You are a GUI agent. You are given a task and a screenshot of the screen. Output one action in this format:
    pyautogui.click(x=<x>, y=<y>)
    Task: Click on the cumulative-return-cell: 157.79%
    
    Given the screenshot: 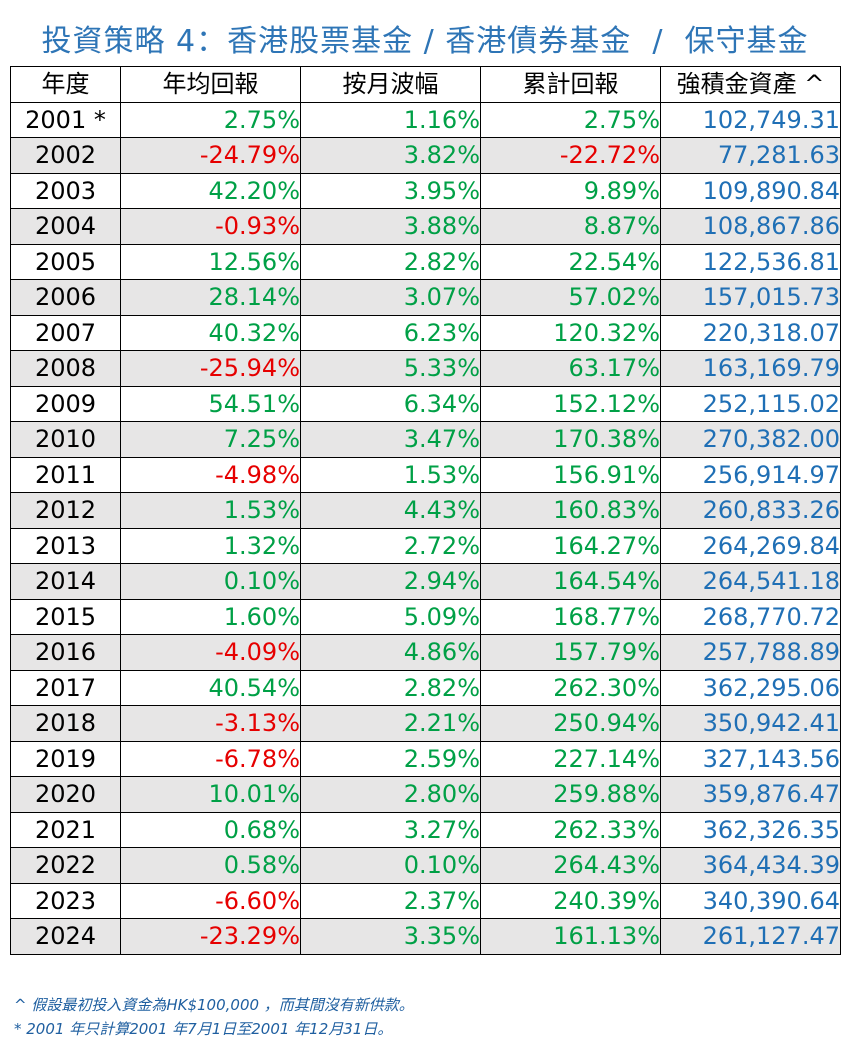 What is the action you would take?
    pyautogui.click(x=570, y=652)
    